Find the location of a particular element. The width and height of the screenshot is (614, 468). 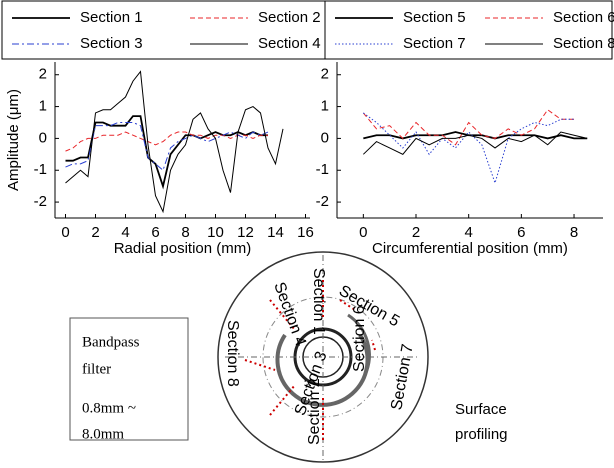

x-tick-label: 16 is located at coordinates (305, 232).